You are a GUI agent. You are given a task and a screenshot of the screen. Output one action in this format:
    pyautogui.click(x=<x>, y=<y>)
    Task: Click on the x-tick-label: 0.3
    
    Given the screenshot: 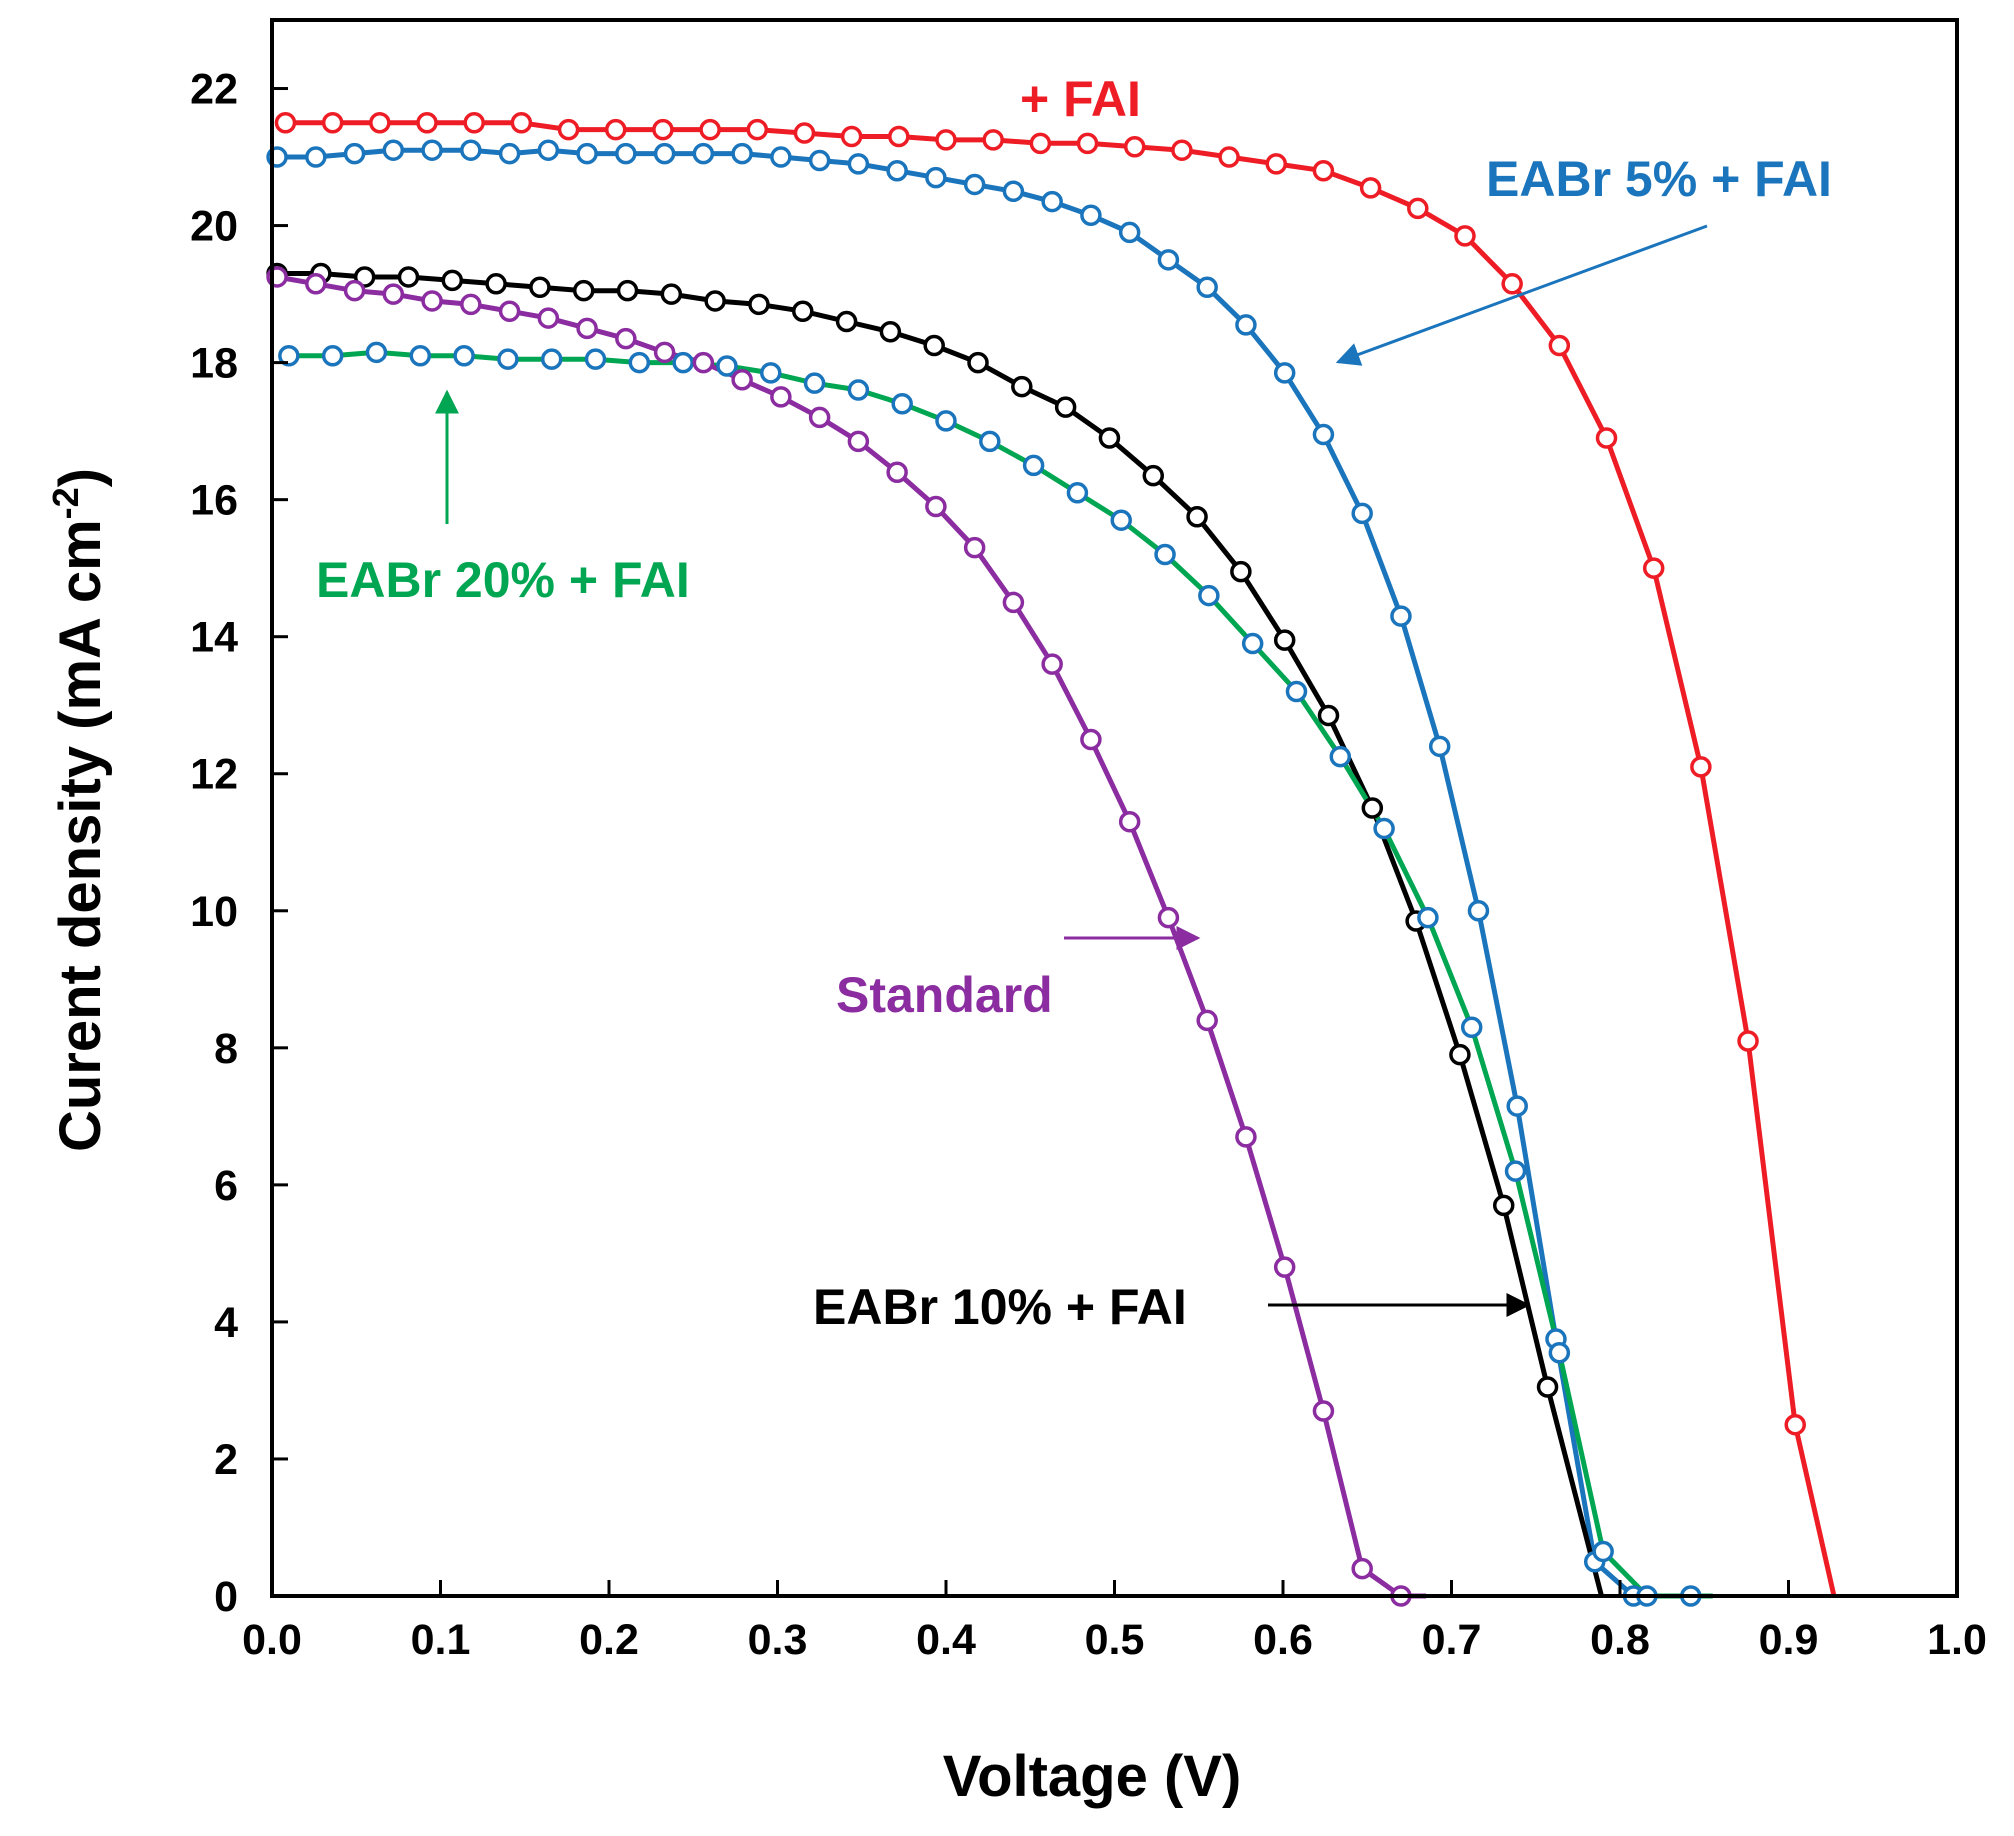 What is the action you would take?
    pyautogui.click(x=778, y=1640)
    